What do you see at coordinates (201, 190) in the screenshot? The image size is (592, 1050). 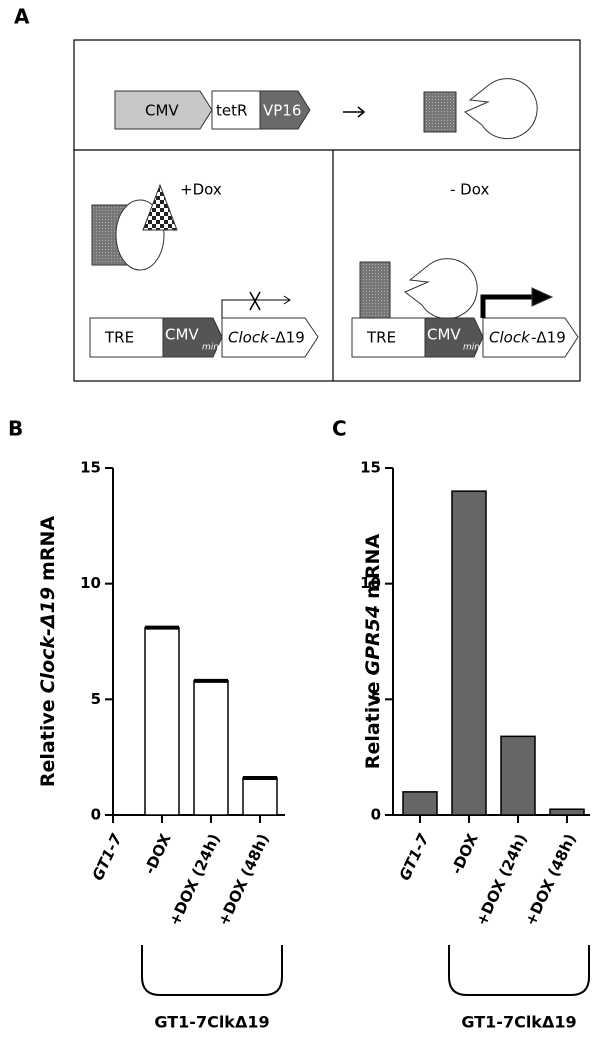 I see `condition: +Dox` at bounding box center [201, 190].